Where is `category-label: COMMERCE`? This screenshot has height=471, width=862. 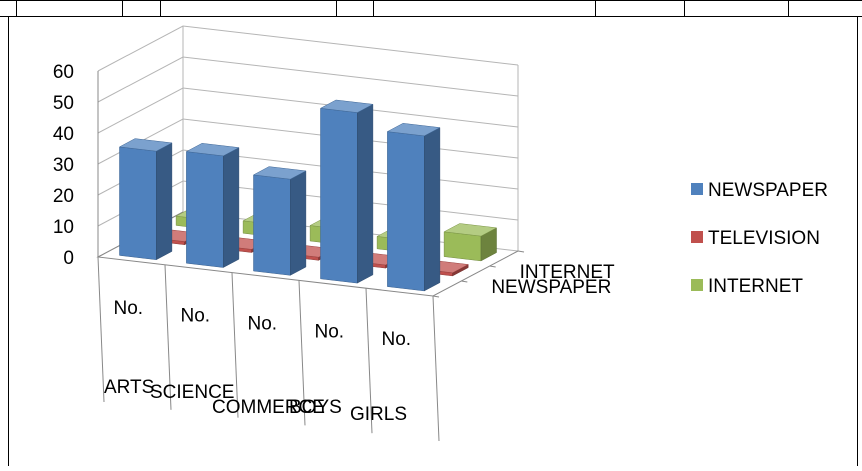 category-label: COMMERCE is located at coordinates (268, 407).